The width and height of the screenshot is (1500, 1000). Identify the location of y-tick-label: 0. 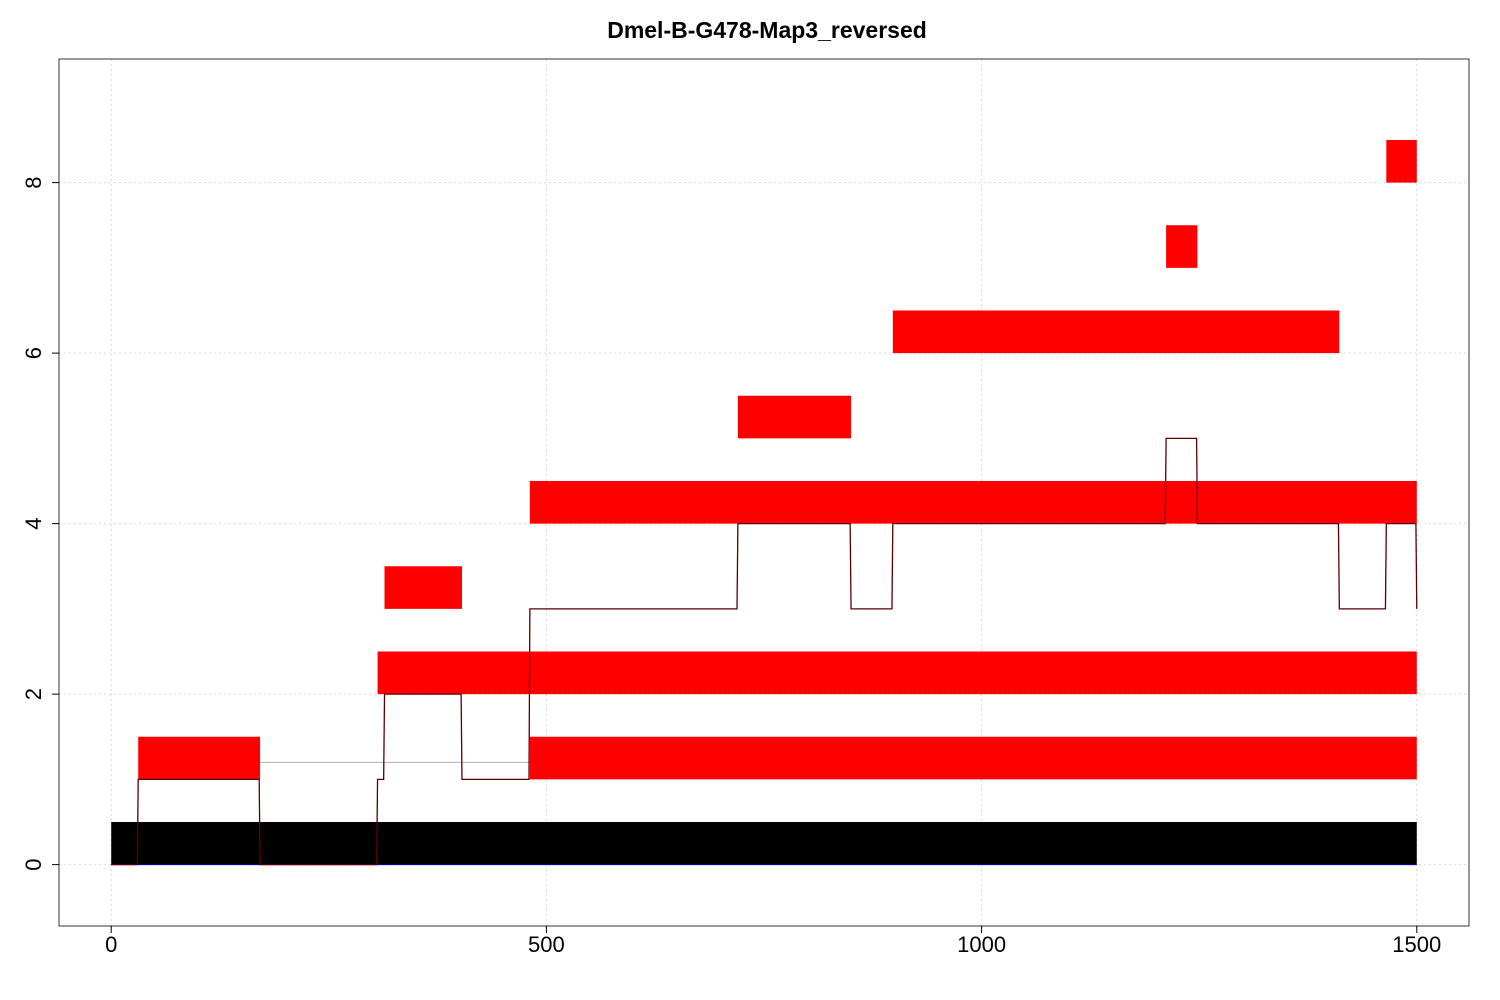
(33, 864).